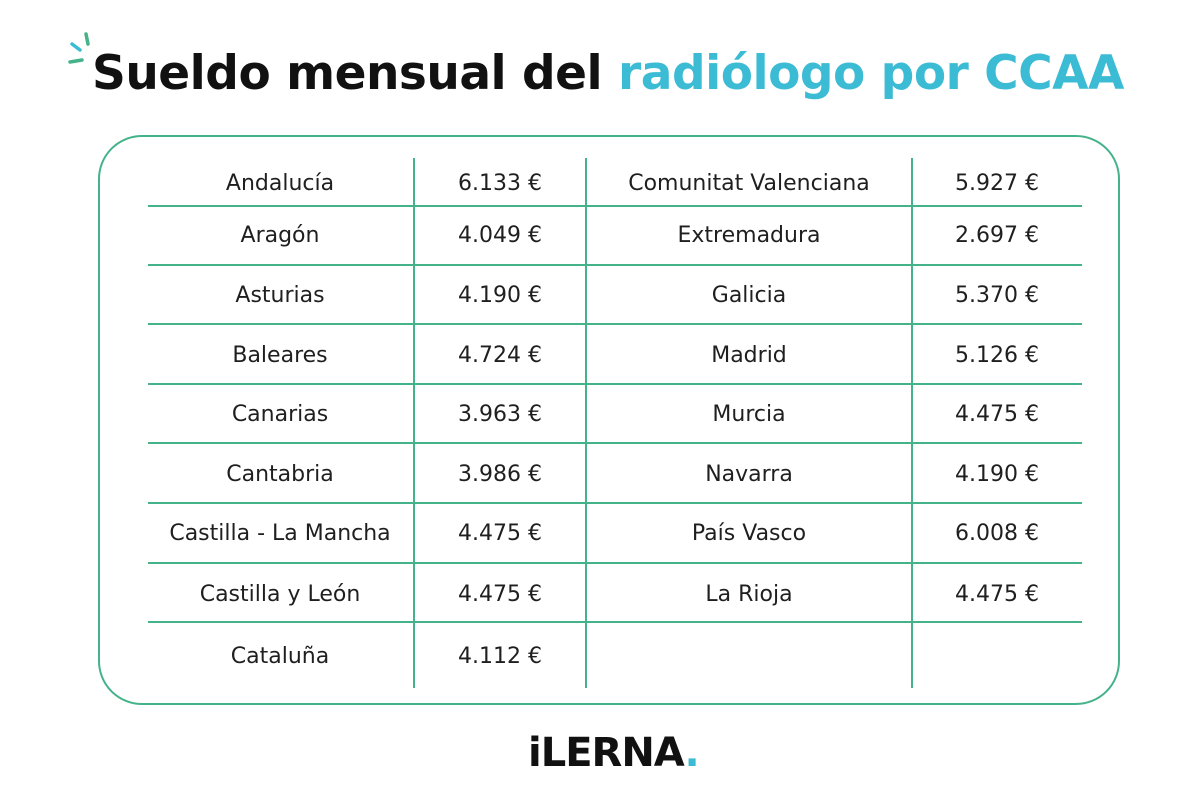 The width and height of the screenshot is (1200, 800). I want to click on ilerna-logo: iLERNA., so click(614, 755).